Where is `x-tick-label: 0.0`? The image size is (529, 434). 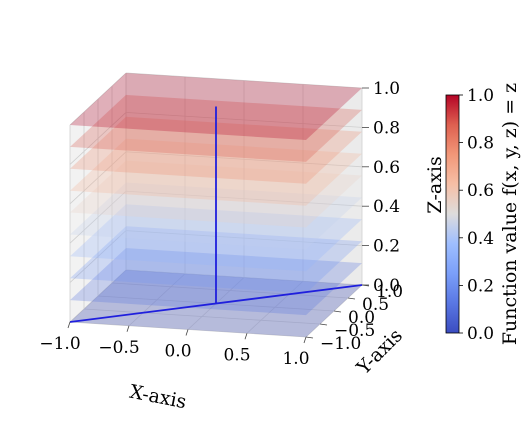 x-tick-label: 0.0 is located at coordinates (177, 352).